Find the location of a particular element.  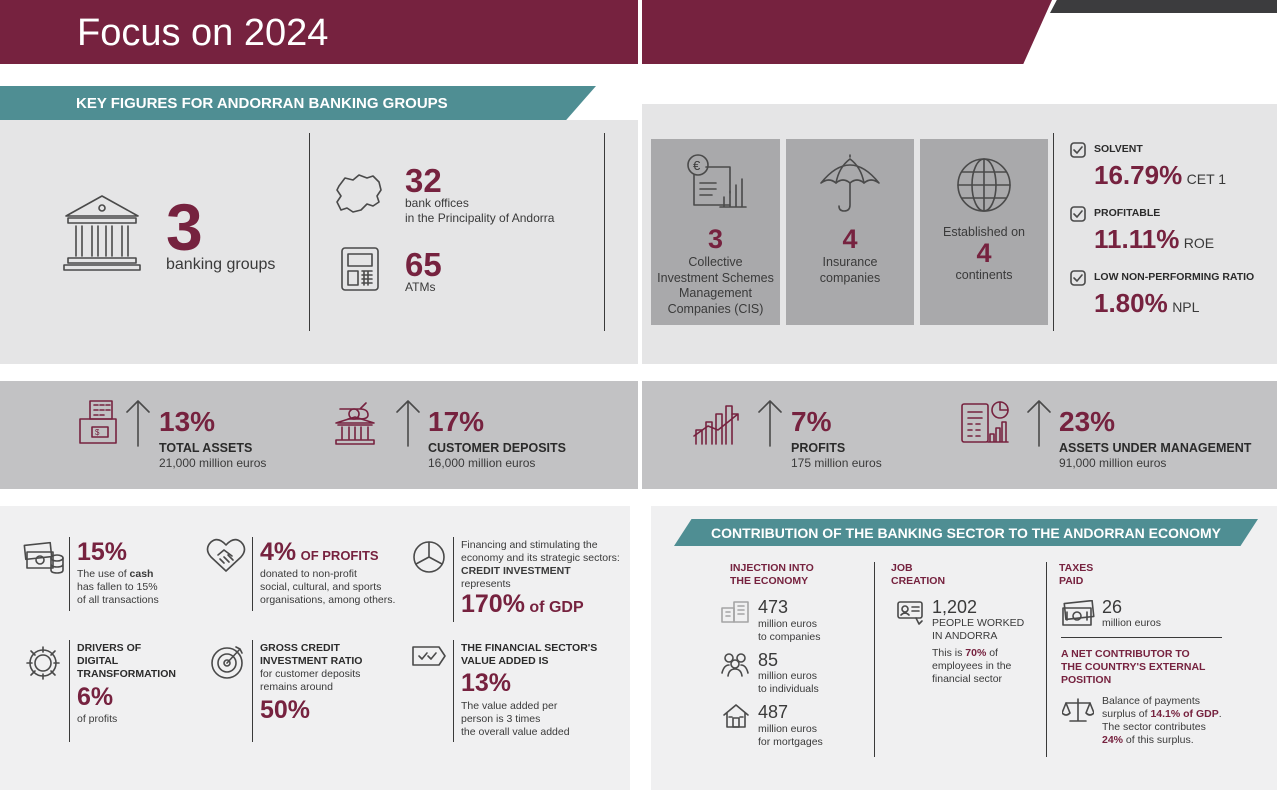

continents-pre: Established on is located at coordinates (983, 232).